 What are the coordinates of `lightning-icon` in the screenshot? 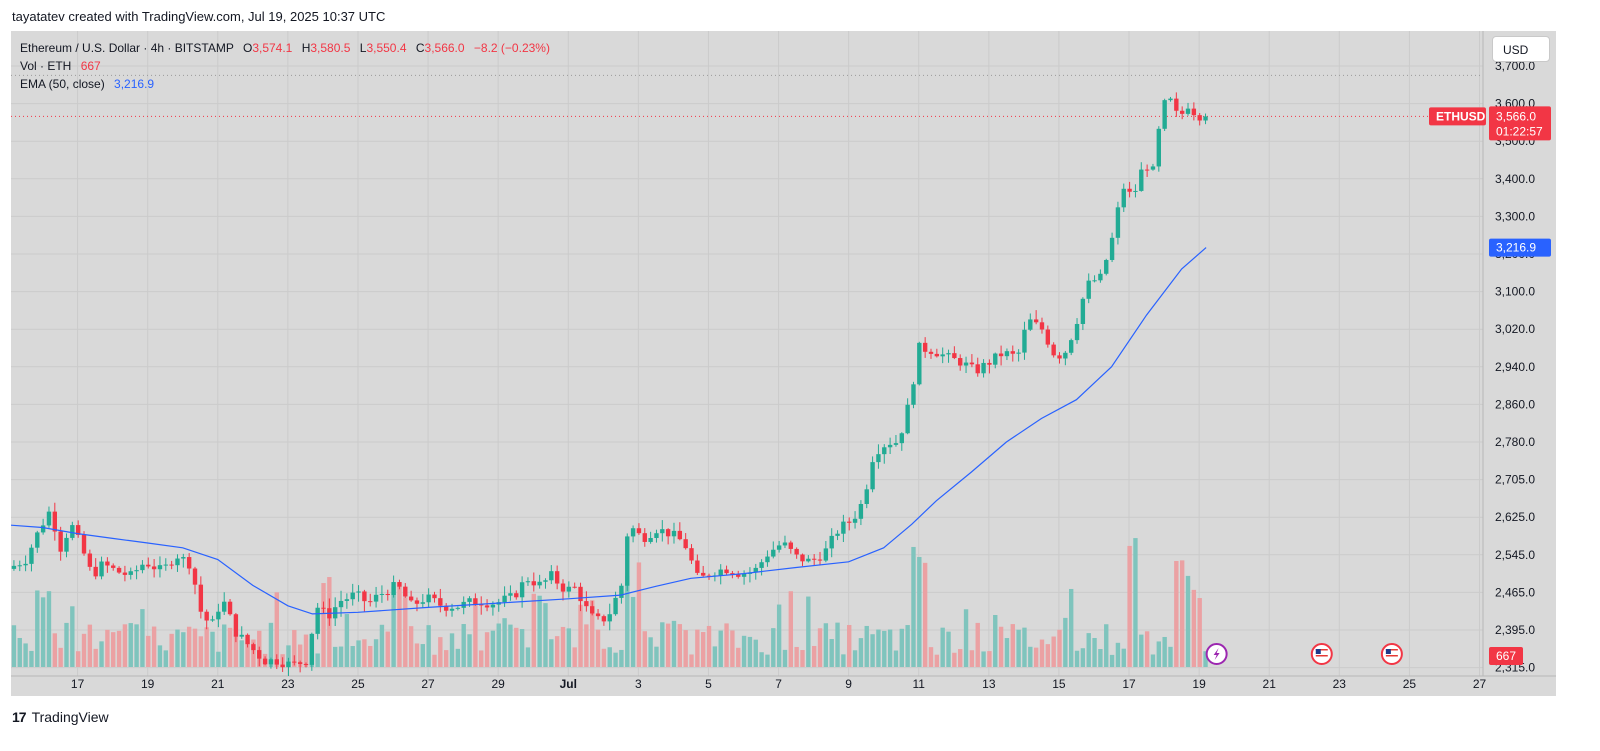 It's located at (1216, 654).